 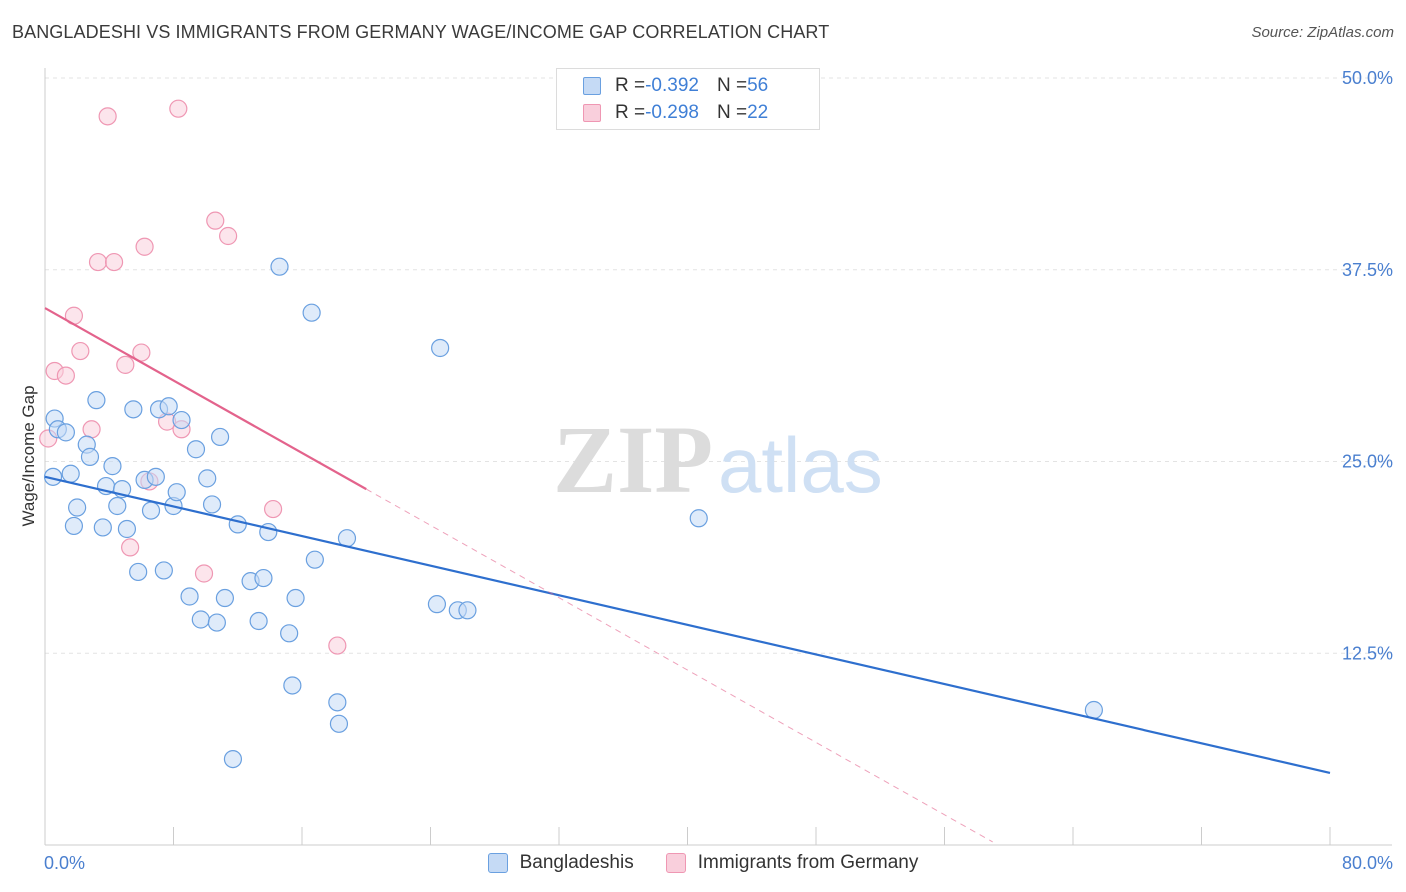 I want to click on y-tick-label: 25.0%, so click(x=1367, y=462).